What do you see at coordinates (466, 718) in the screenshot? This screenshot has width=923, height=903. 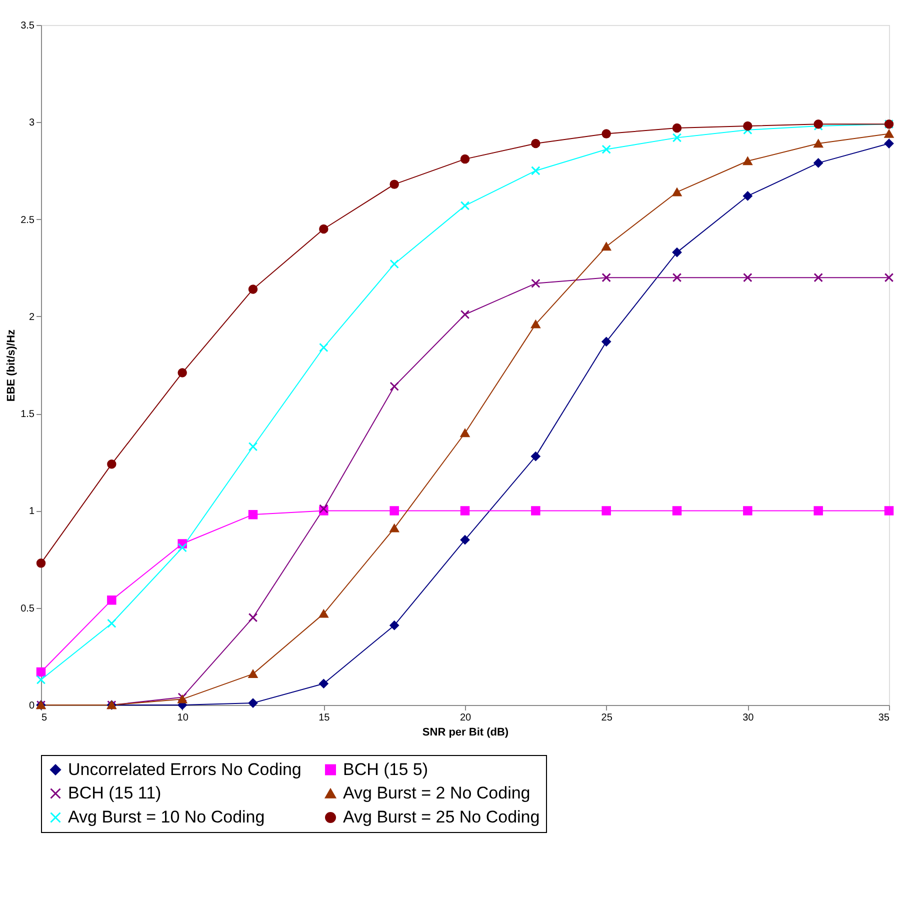 I see `x-tick-label: 20` at bounding box center [466, 718].